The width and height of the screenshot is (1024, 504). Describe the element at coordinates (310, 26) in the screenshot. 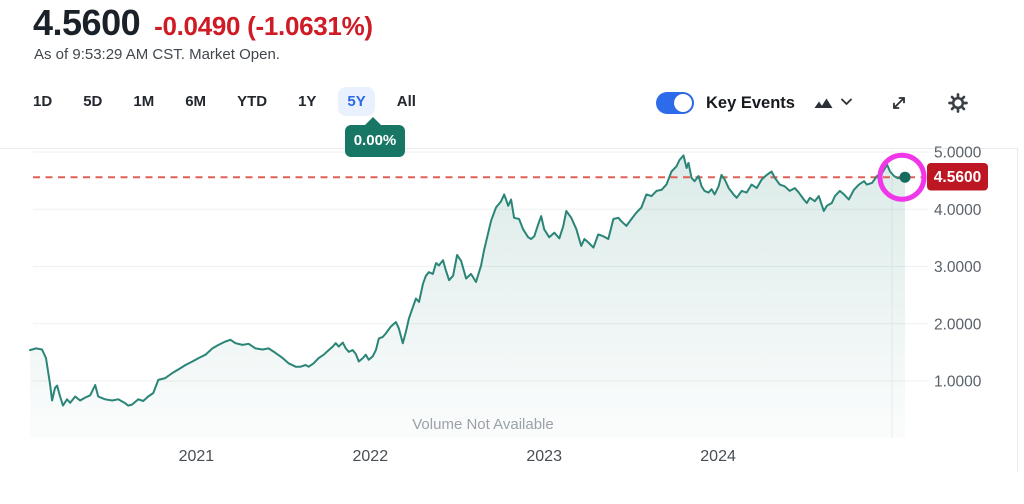

I see `change-percent: (-1.0631%)` at that location.